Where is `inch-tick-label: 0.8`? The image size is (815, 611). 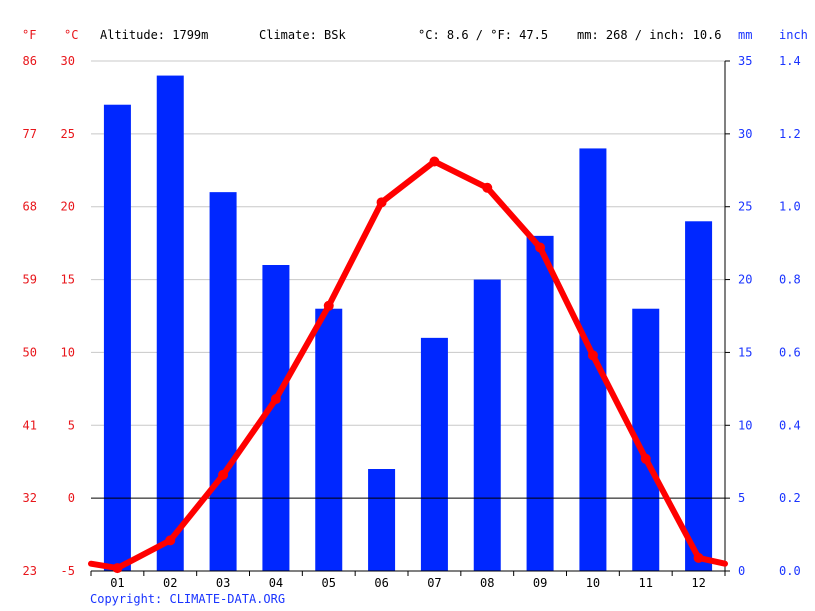
inch-tick-label: 0.8 is located at coordinates (790, 280).